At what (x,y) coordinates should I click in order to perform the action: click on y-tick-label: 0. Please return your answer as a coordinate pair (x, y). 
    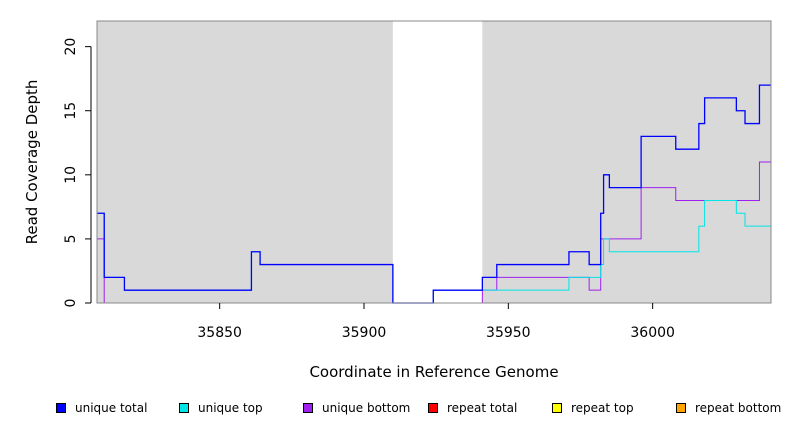
    Looking at the image, I should click on (71, 303).